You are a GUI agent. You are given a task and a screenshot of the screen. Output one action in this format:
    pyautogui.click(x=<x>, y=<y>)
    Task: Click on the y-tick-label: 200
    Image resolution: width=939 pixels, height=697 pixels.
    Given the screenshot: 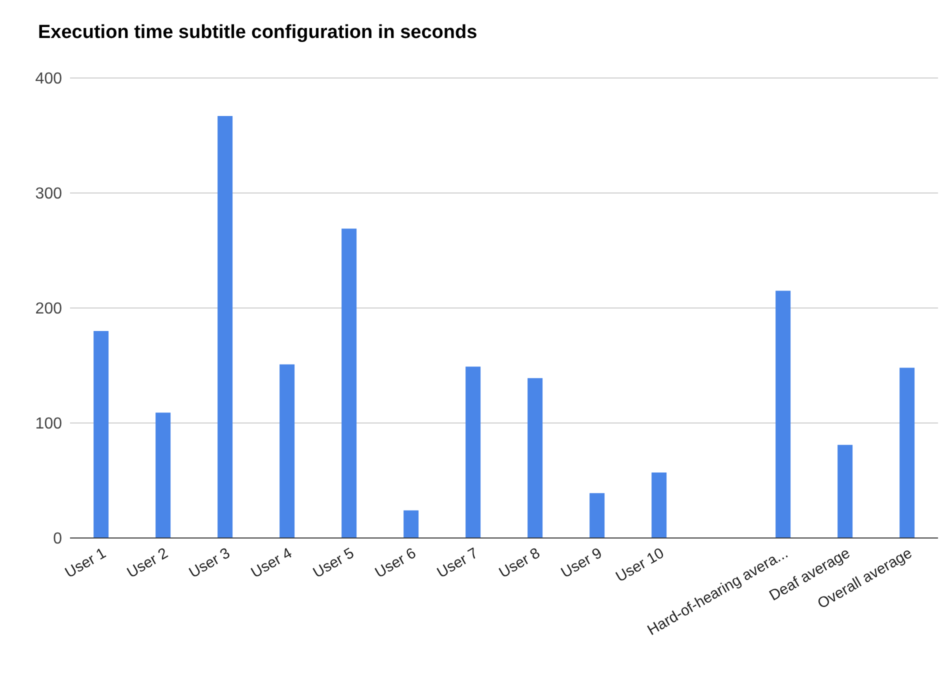 What is the action you would take?
    pyautogui.click(x=48, y=309)
    